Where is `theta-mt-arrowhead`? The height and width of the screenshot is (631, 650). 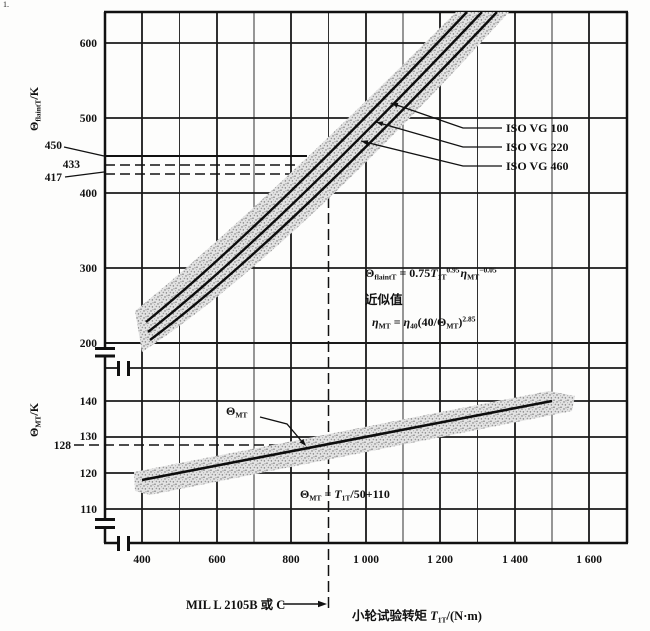 theta-mt-arrowhead is located at coordinates (302, 442).